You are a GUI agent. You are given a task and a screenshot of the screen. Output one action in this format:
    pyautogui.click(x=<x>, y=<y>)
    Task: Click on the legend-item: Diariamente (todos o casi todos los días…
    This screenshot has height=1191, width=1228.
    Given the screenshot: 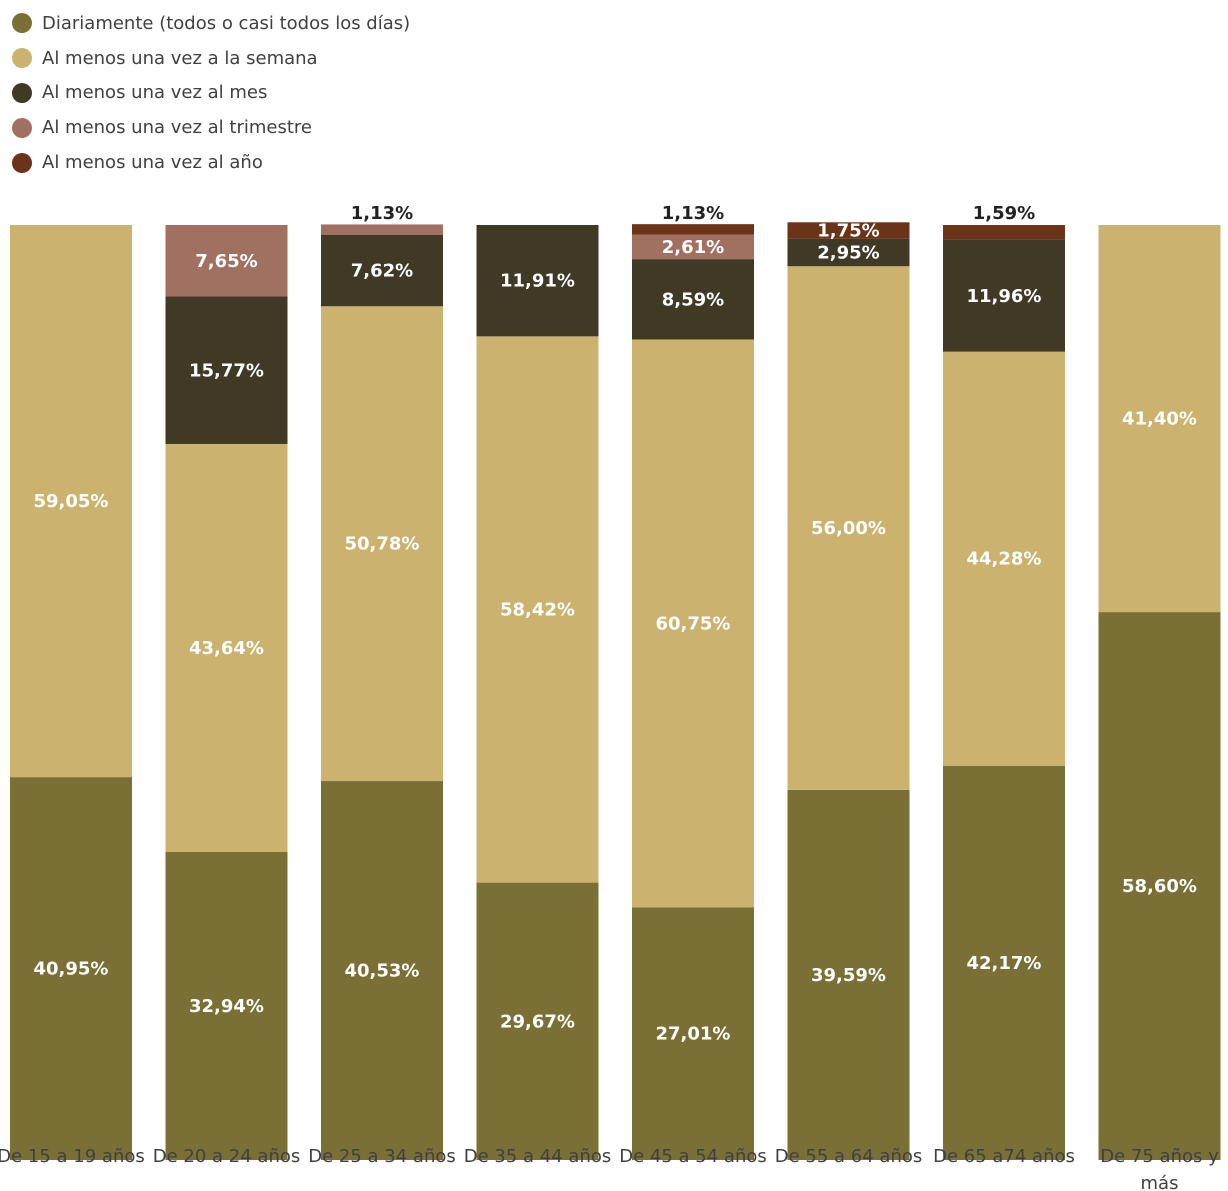 What is the action you would take?
    pyautogui.click(x=211, y=23)
    